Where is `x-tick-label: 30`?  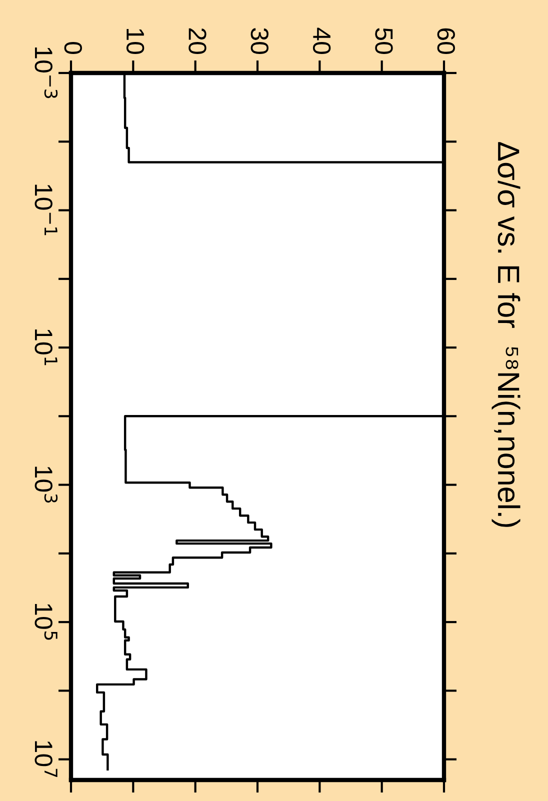 x-tick-label: 30 is located at coordinates (259, 41).